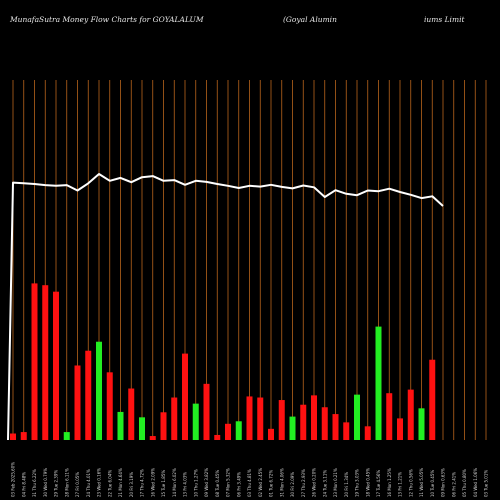  I want to click on company-name-part2: iums Limit, so click(444, 19).